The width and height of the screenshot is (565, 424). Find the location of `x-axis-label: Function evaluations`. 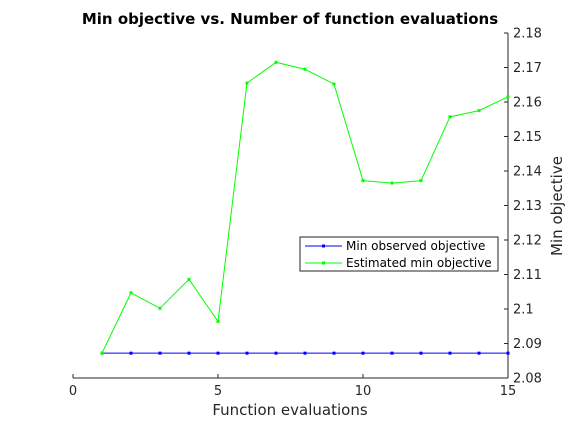

x-axis-label: Function evaluations is located at coordinates (289, 410).